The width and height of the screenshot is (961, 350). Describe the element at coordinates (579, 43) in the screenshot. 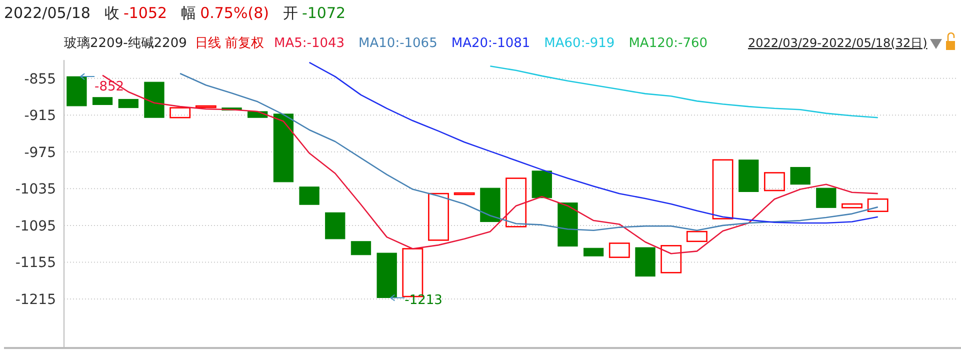

I see `series-label: MA60:-919` at that location.